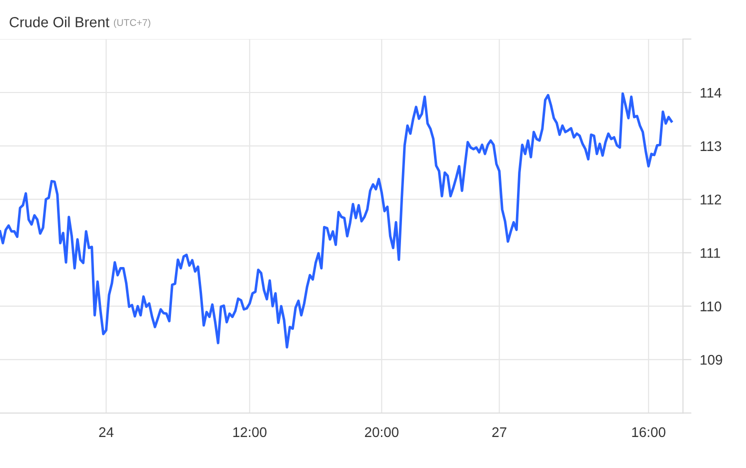  Describe the element at coordinates (711, 359) in the screenshot. I see `y-tick-label: 109` at that location.